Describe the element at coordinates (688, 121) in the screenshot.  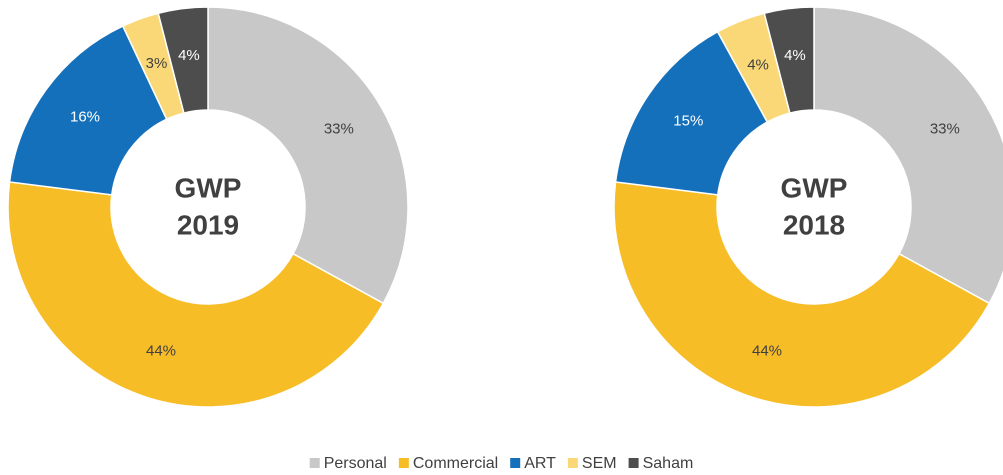
I see `data-label: 15%` at that location.